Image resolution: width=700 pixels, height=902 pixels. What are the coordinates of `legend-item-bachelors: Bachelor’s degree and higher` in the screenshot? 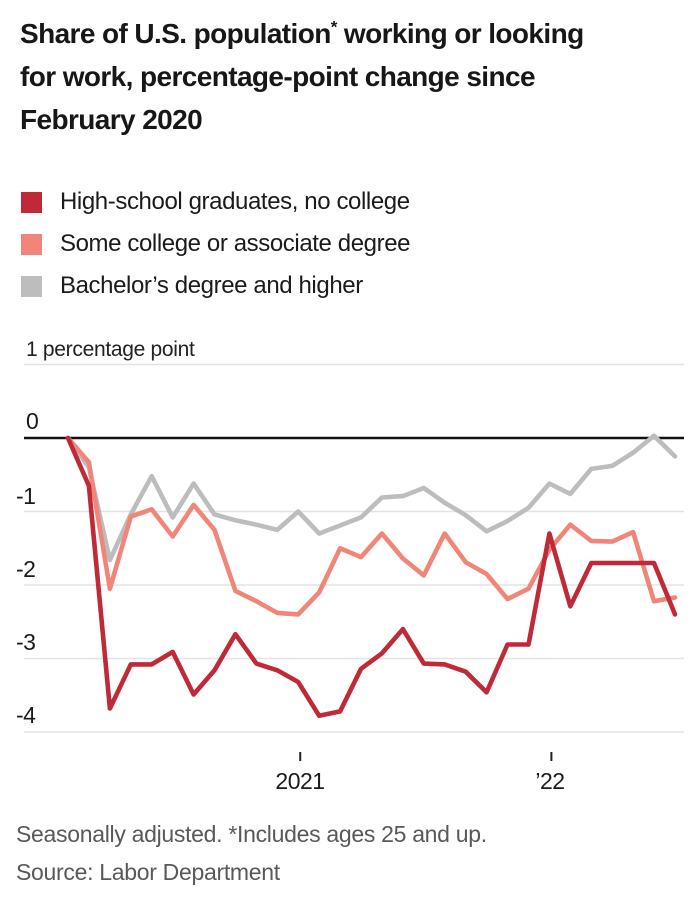 It's located at (215, 286).